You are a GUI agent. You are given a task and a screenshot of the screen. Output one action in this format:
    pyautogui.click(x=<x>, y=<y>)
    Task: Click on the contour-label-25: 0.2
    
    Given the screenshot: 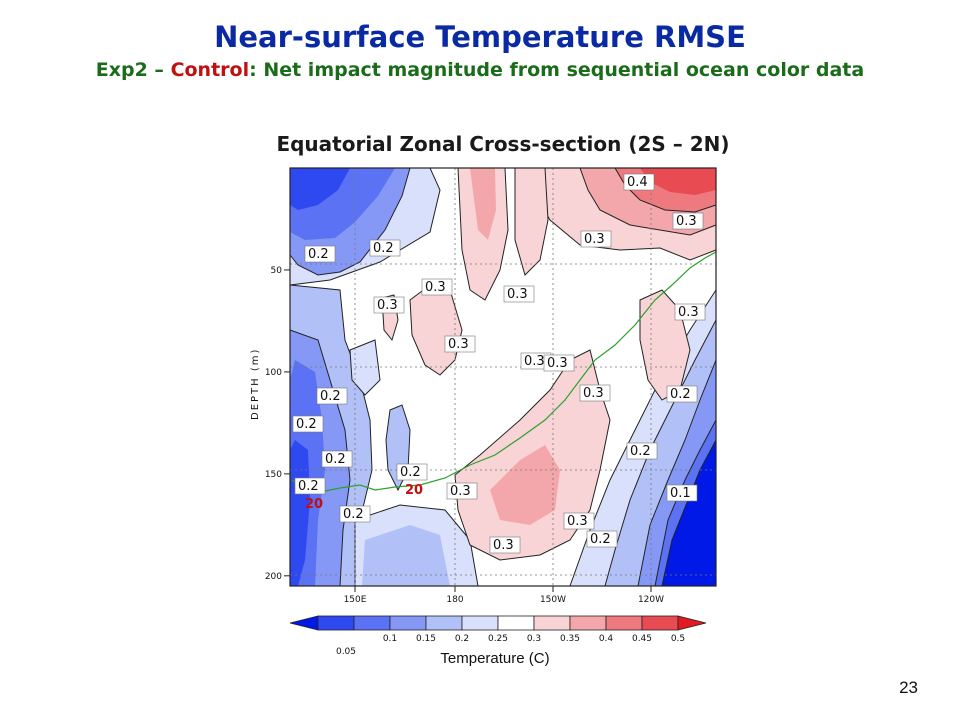 What is the action you would take?
    pyautogui.click(x=353, y=514)
    